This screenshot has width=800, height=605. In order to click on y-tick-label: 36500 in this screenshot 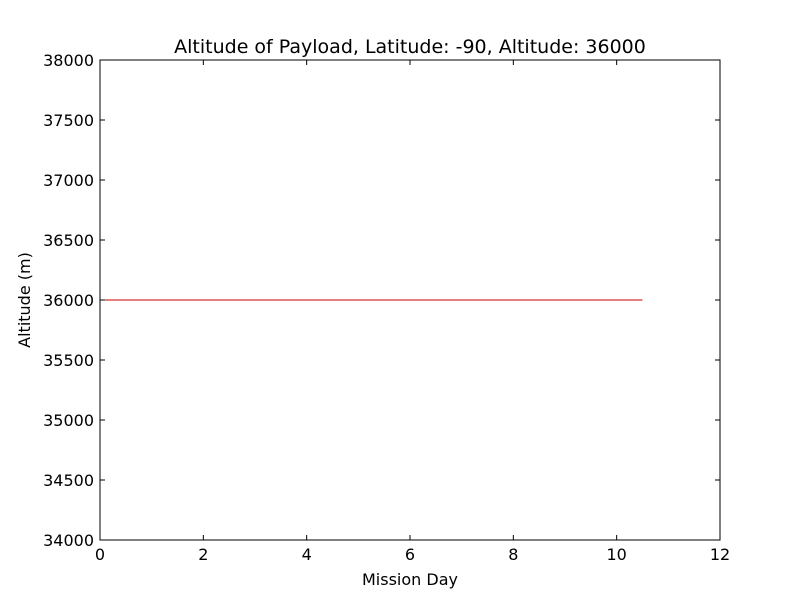, I will do `click(68, 240)`.